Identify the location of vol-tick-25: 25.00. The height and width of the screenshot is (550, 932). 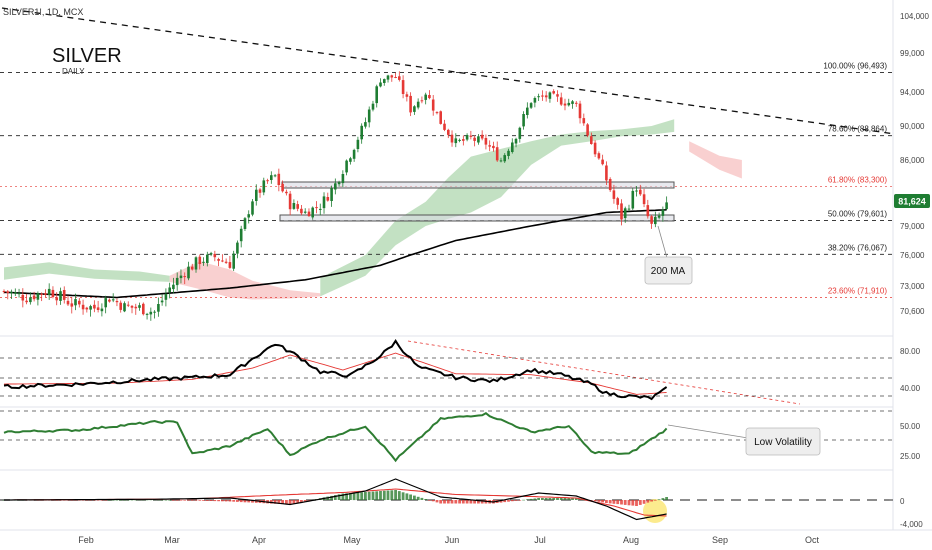
(910, 456).